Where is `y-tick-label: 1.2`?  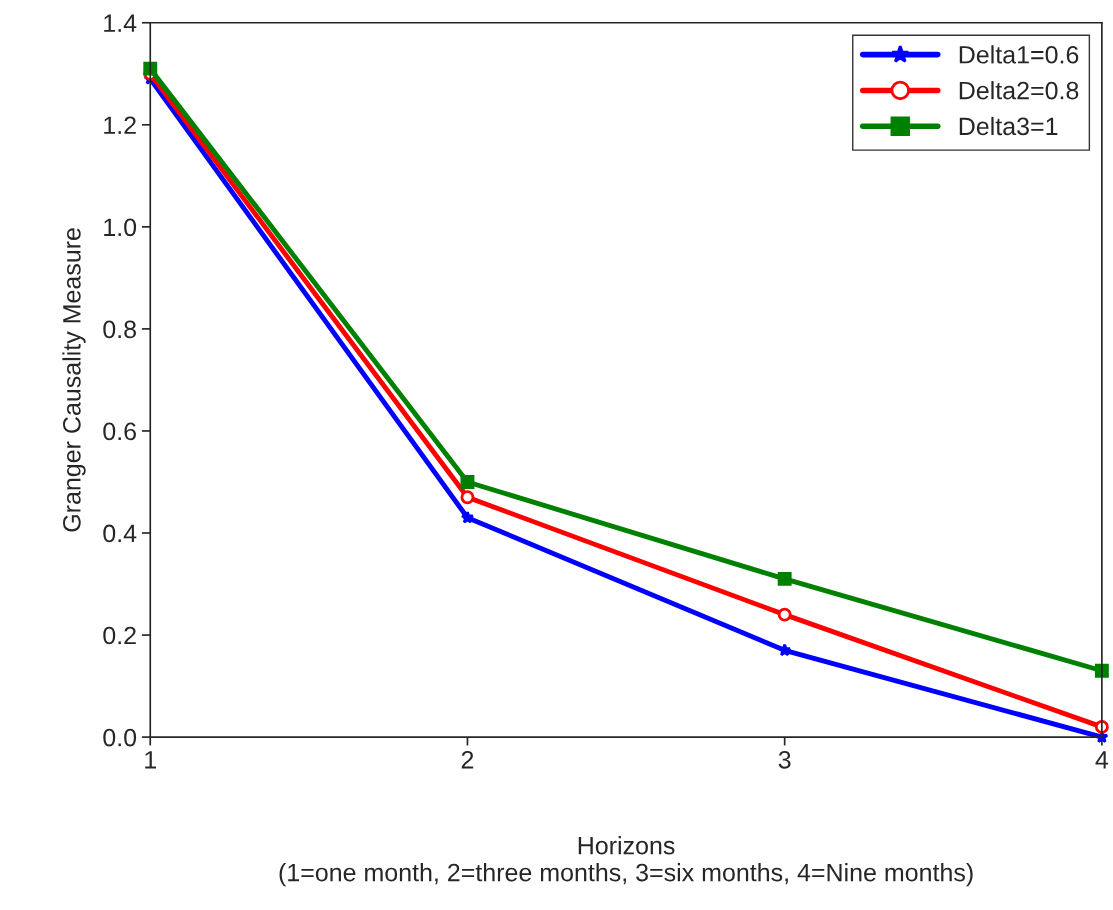 y-tick-label: 1.2 is located at coordinates (120, 125).